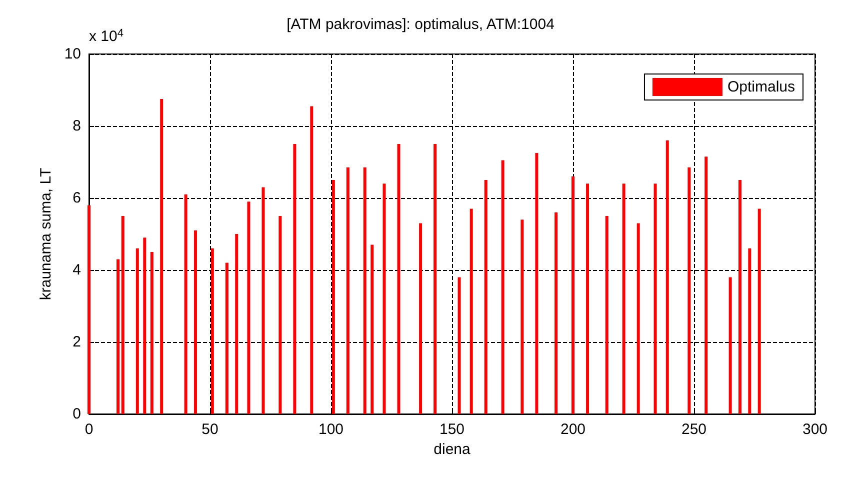 The image size is (841, 478). What do you see at coordinates (72, 54) in the screenshot?
I see `y-tick-label: 10` at bounding box center [72, 54].